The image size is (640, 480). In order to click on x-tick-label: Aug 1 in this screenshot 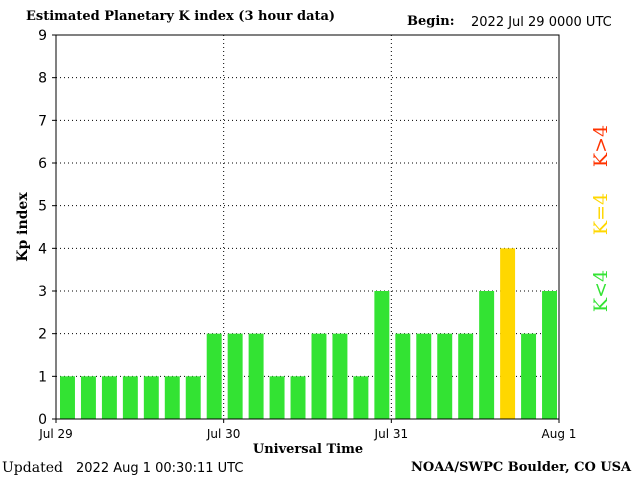, I will do `click(559, 434)`.